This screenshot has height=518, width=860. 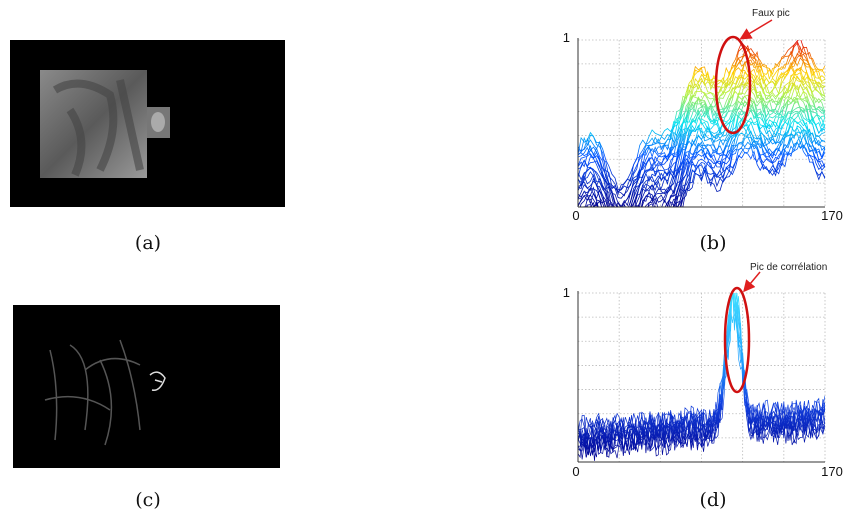 What do you see at coordinates (771, 13) in the screenshot?
I see `annotation: Faux pic` at bounding box center [771, 13].